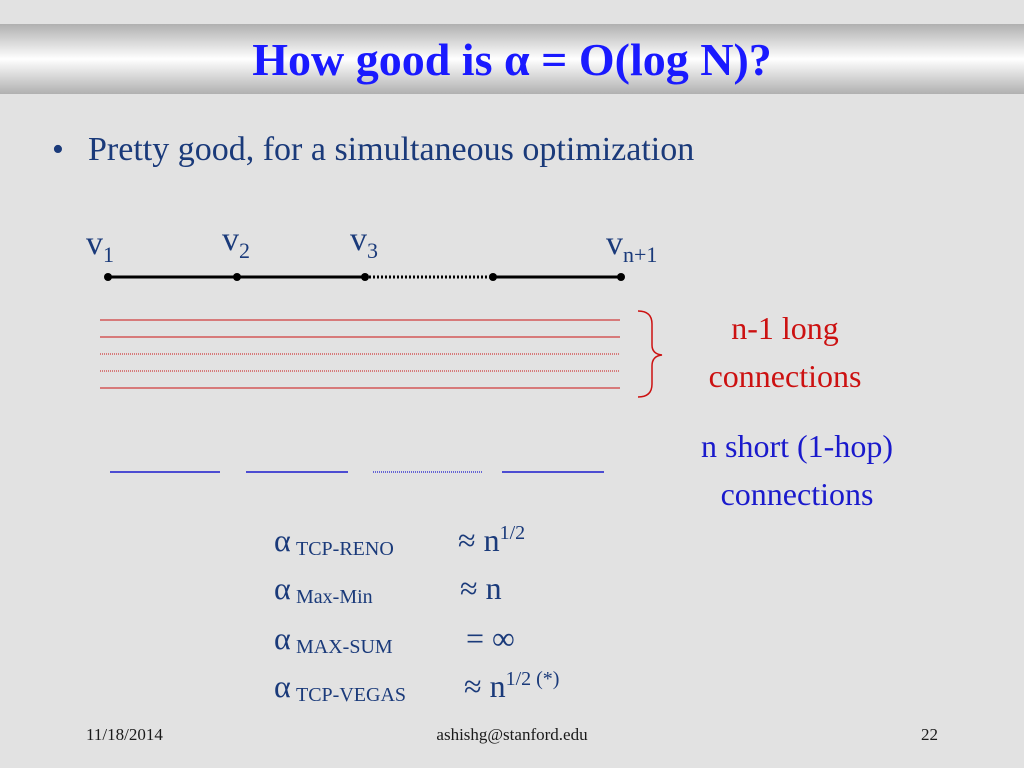 Image resolution: width=1024 pixels, height=768 pixels. What do you see at coordinates (108, 277) in the screenshot?
I see `node-v1` at bounding box center [108, 277].